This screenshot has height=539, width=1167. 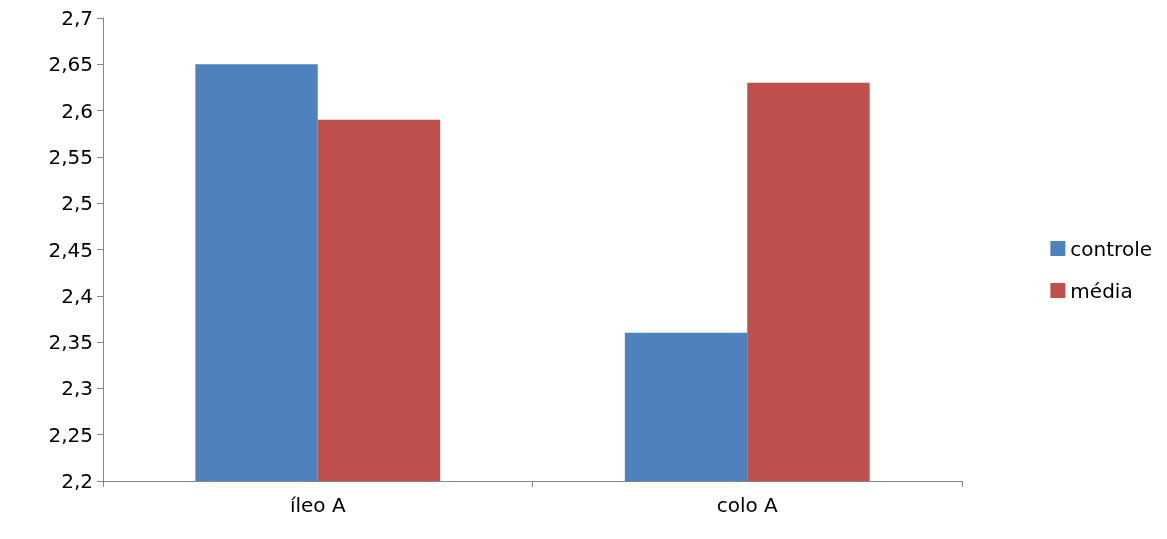 What do you see at coordinates (747, 505) in the screenshot?
I see `x-tick-label: colo A` at bounding box center [747, 505].